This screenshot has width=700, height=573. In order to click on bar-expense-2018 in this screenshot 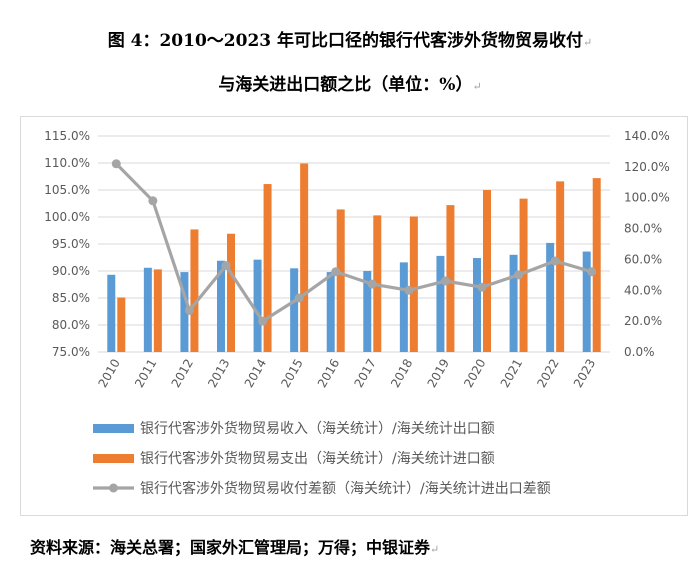, I will do `click(413, 284)`.